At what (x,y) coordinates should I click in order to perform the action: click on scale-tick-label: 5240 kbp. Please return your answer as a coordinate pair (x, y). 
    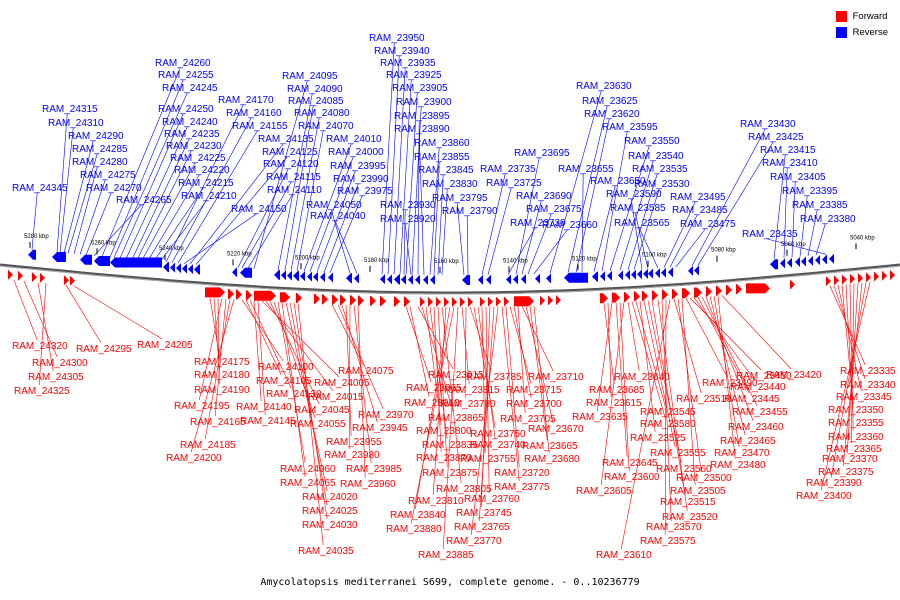
    Looking at the image, I should click on (171, 249).